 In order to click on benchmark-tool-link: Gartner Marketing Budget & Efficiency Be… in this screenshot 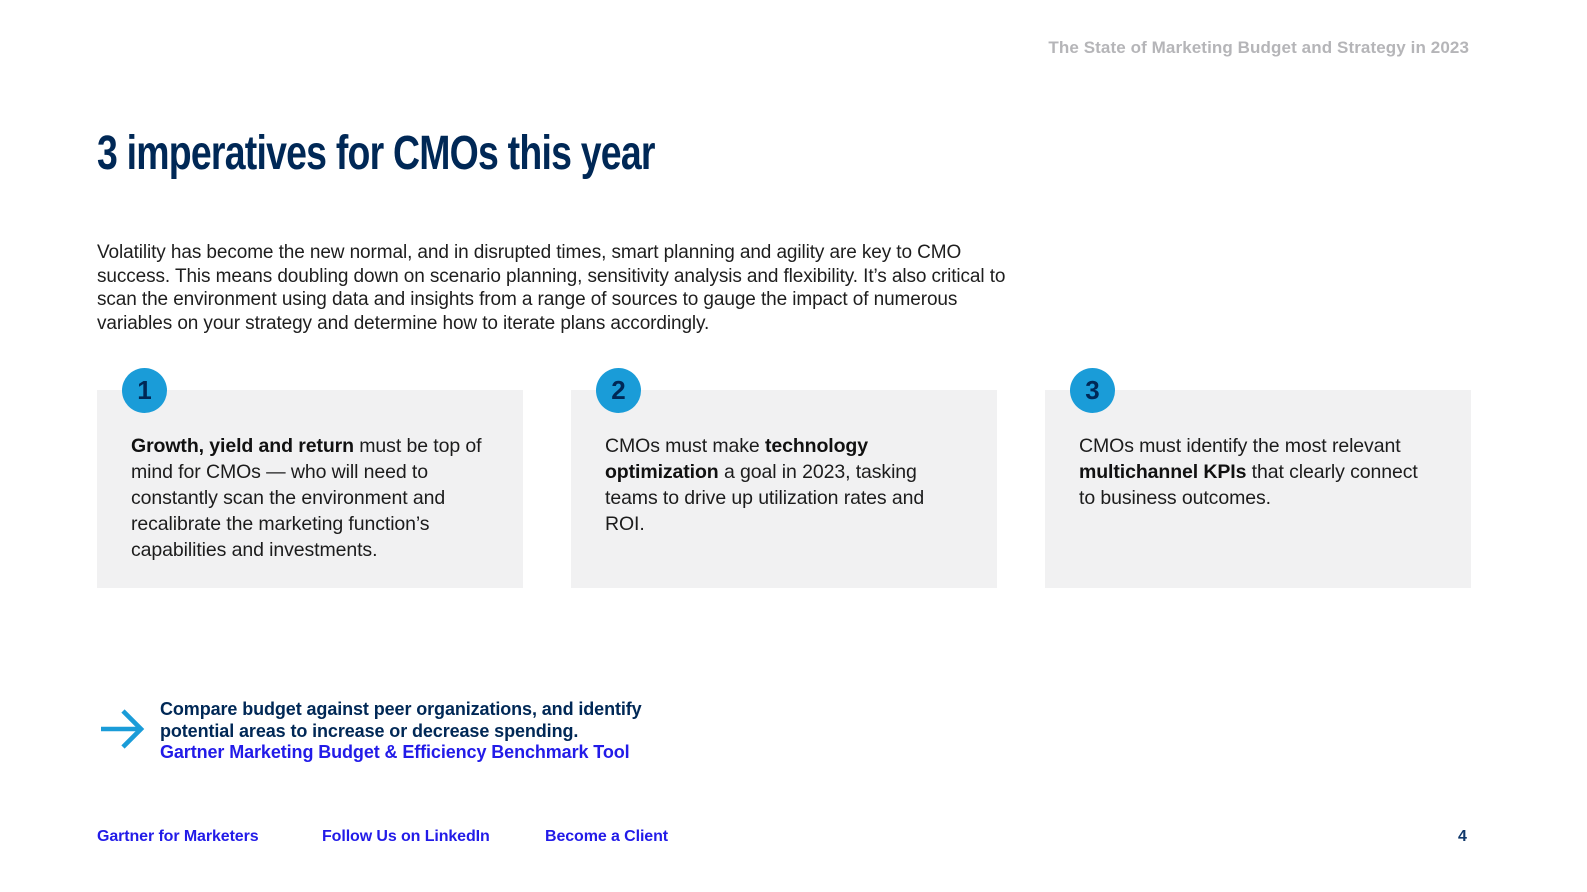, I will do `click(395, 752)`.